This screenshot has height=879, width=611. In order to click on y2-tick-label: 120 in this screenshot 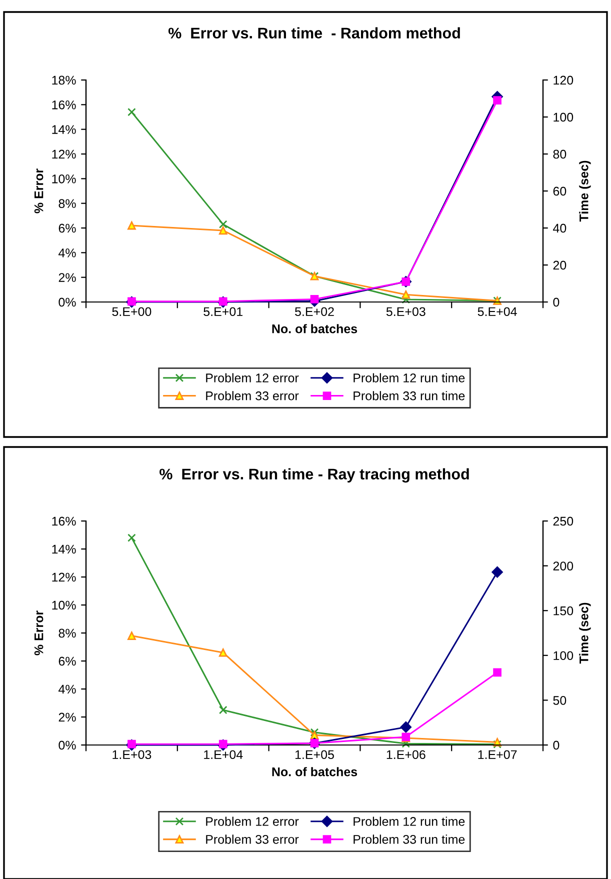, I will do `click(564, 80)`.